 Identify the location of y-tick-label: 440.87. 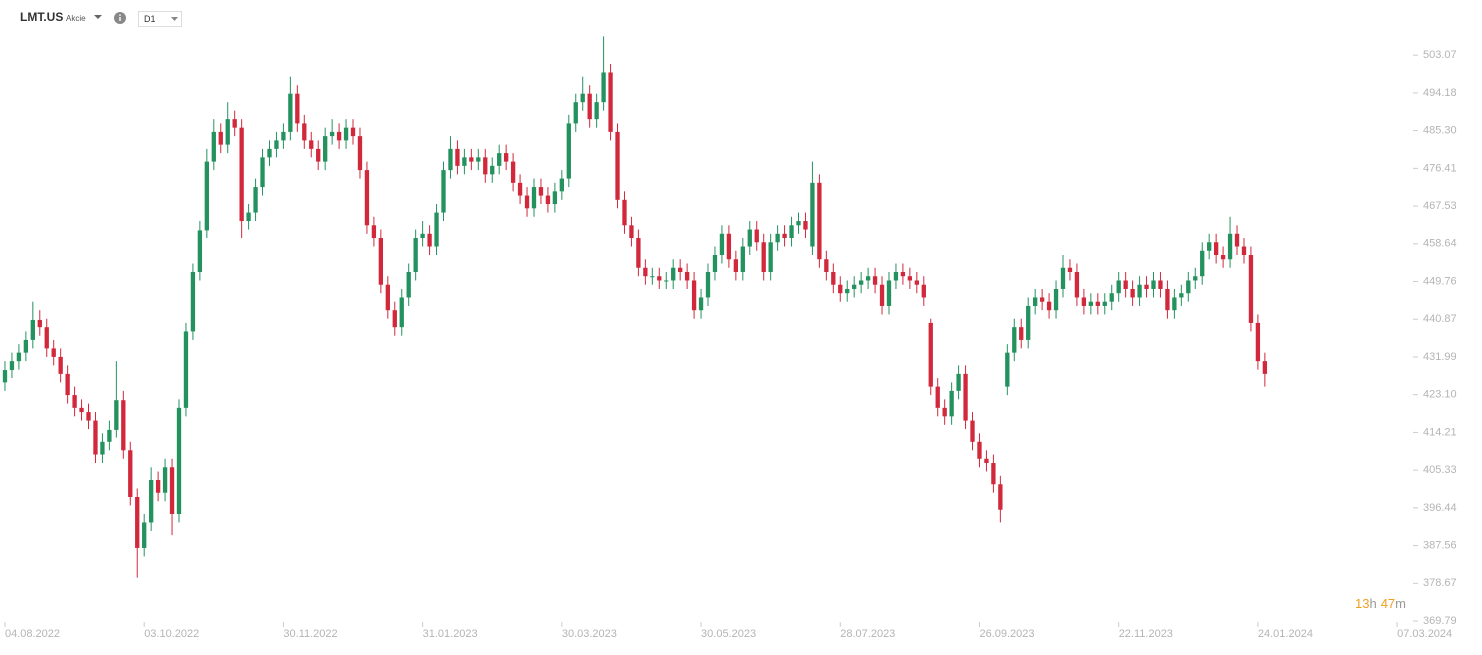
(1440, 319).